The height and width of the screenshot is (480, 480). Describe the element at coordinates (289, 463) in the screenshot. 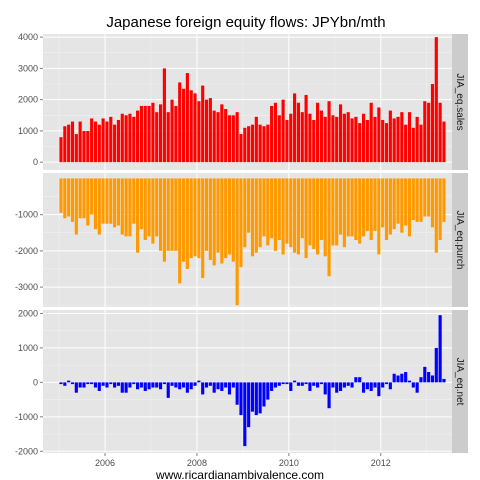

I see `x-tick-label: 2010` at that location.